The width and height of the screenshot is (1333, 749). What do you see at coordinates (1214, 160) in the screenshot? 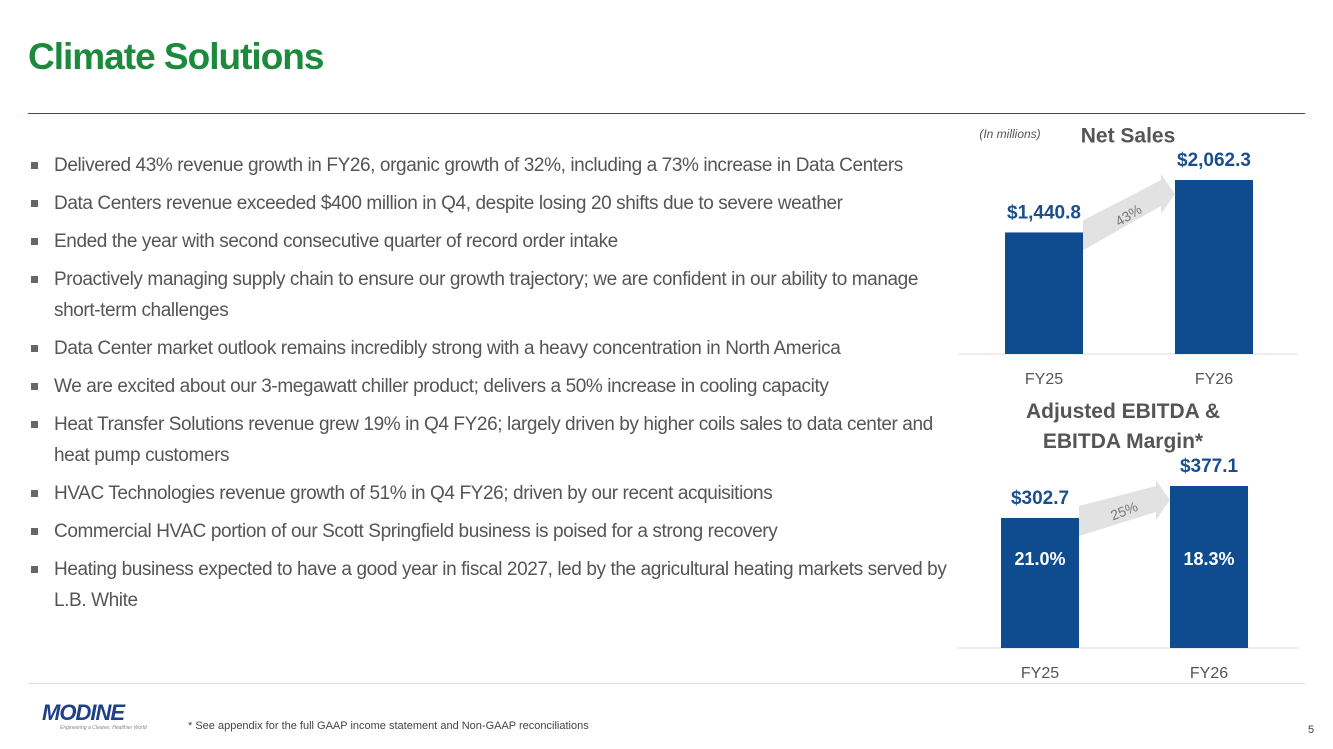
I see `value-label: $2,062.3` at bounding box center [1214, 160].